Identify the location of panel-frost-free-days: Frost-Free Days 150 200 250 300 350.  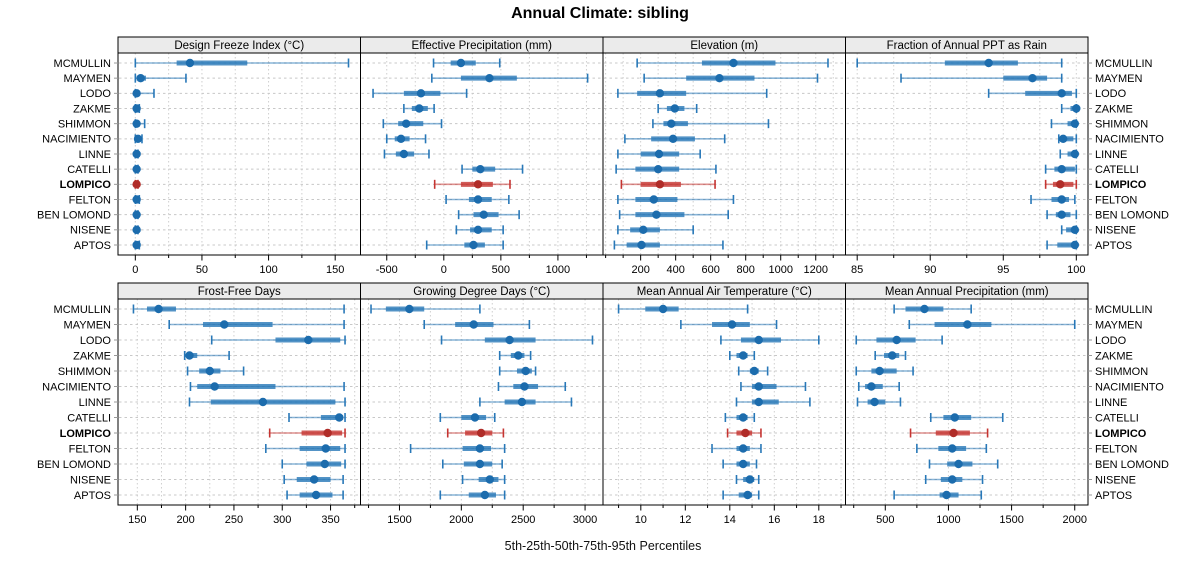
(239, 404).